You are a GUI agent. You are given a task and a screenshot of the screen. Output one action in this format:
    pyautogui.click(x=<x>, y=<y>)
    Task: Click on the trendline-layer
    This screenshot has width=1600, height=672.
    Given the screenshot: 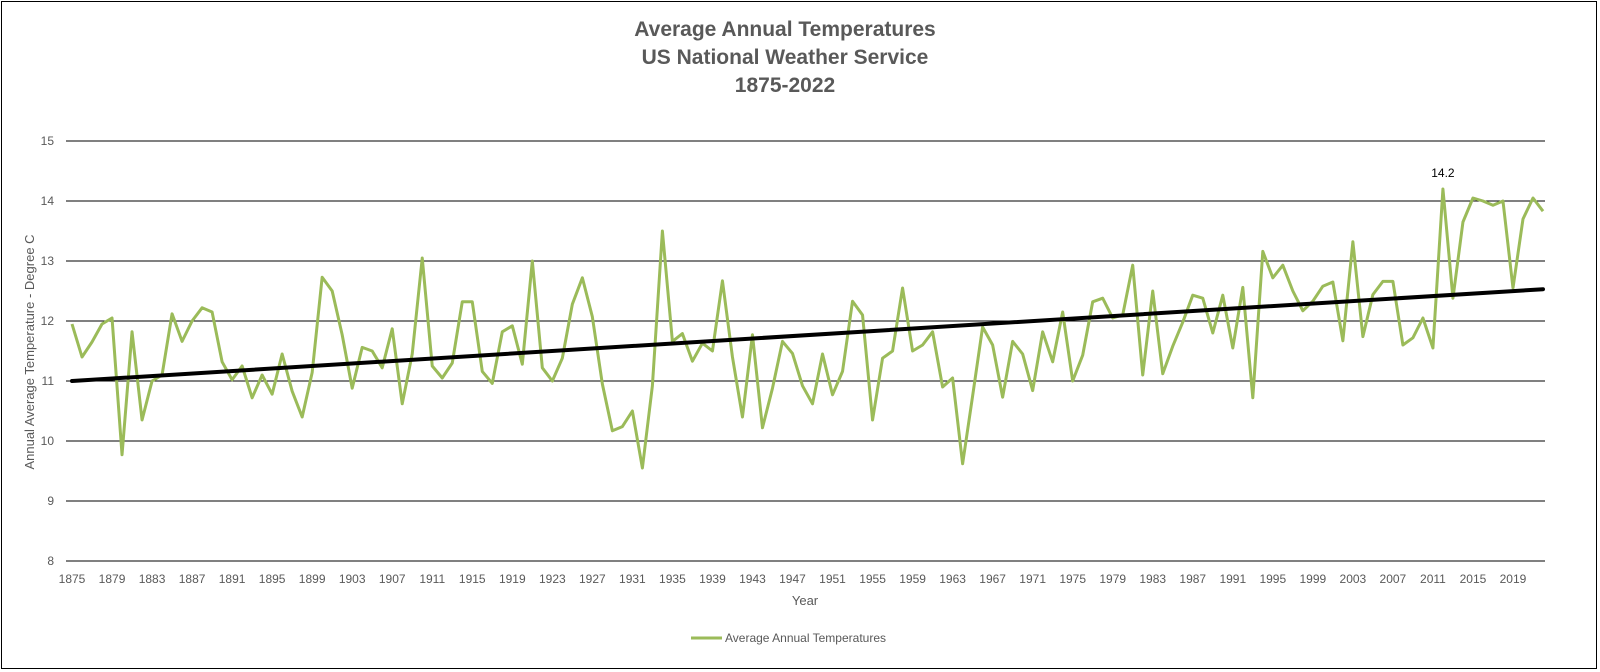 What is the action you would take?
    pyautogui.click(x=807, y=335)
    